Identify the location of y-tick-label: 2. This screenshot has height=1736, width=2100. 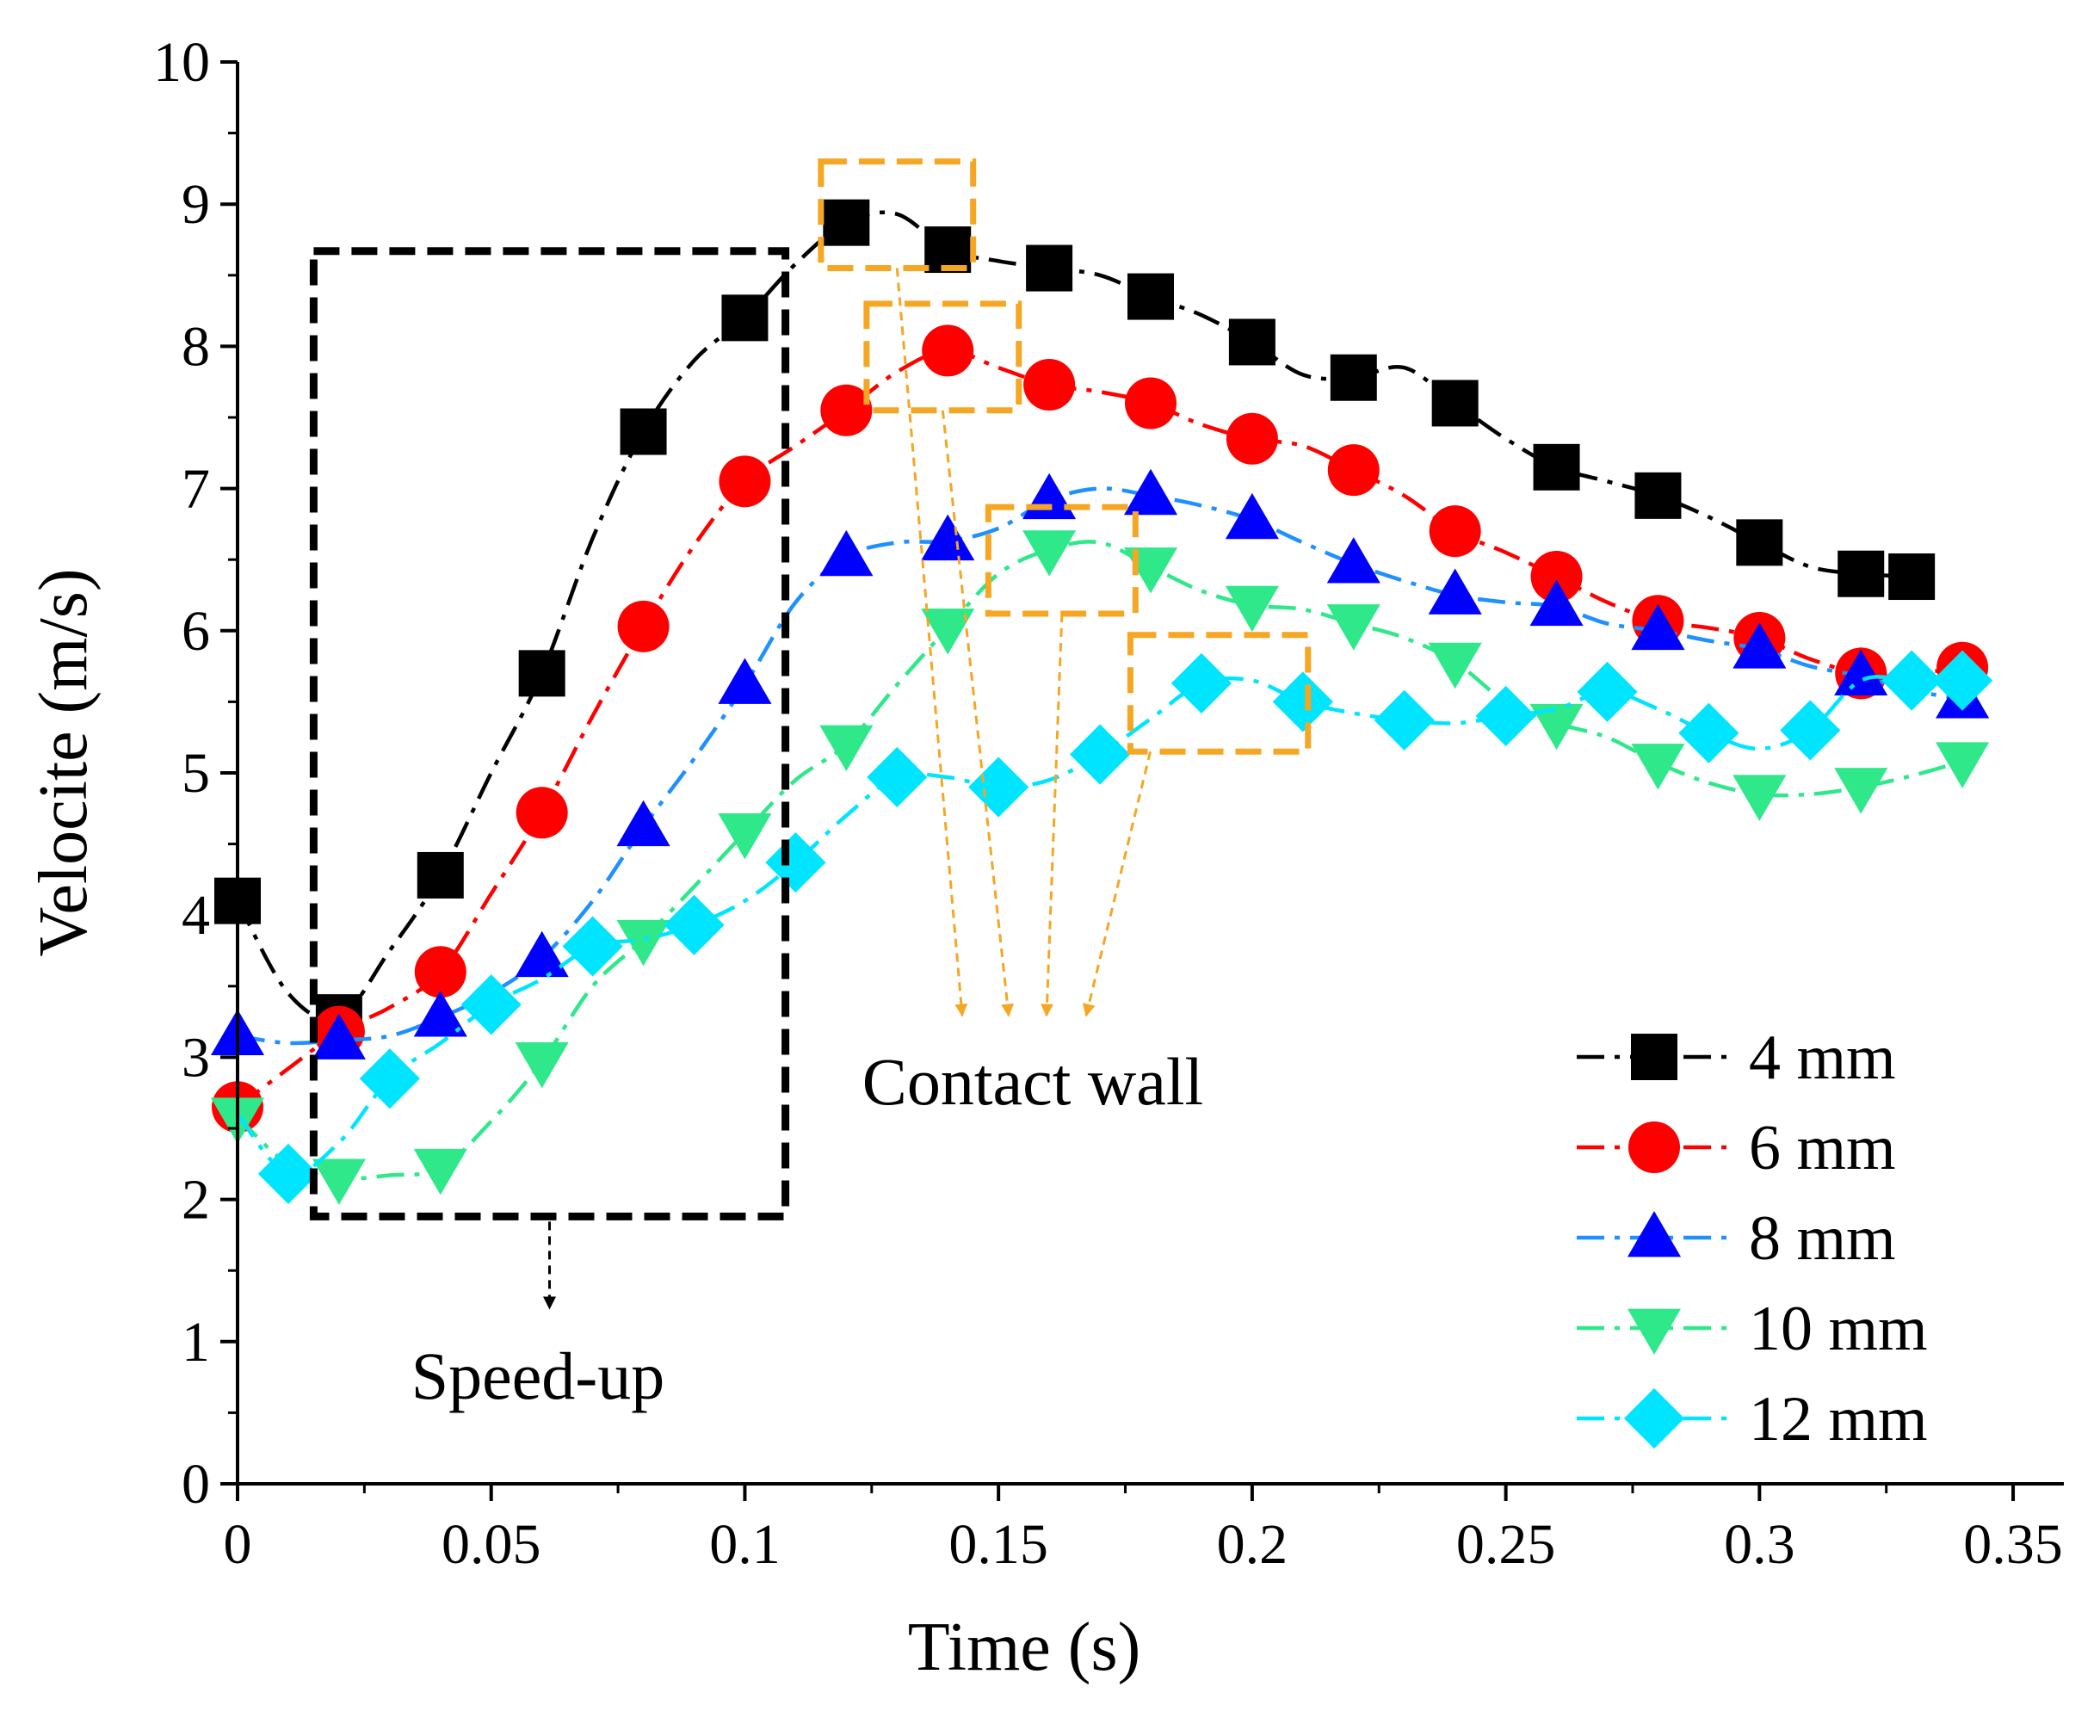
(196, 1200).